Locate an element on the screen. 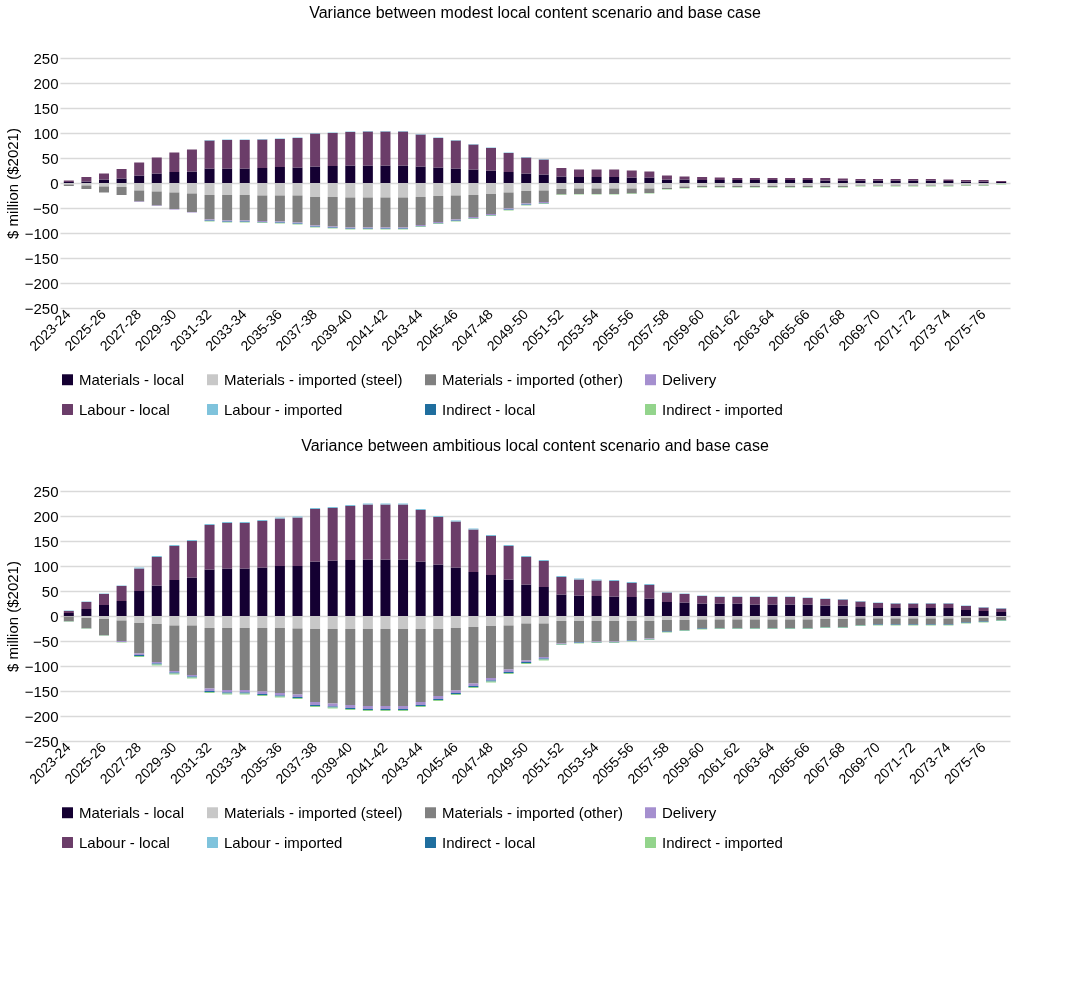  chart-title: Variance between ambitious local content scenario and base case is located at coordinates (535, 445).